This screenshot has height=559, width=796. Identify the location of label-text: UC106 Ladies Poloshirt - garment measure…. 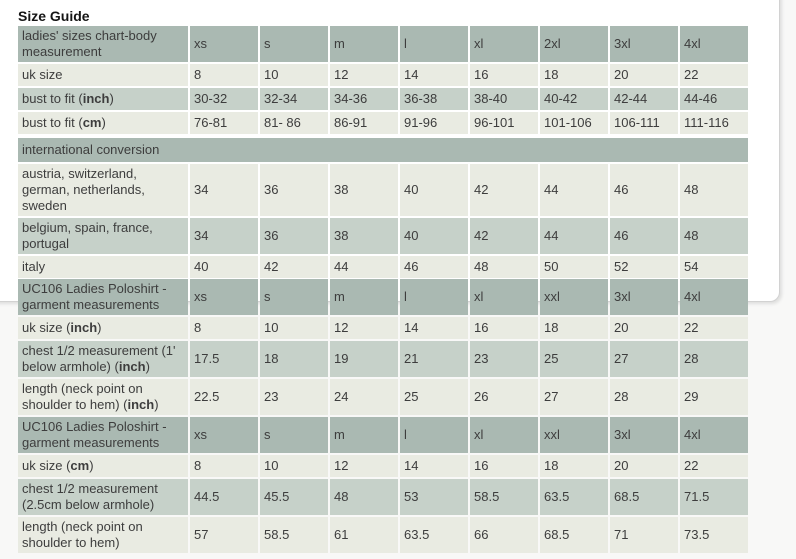
(94, 296).